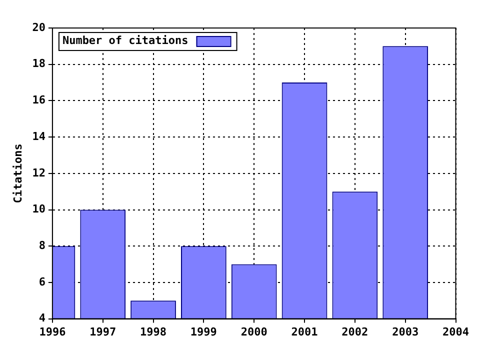  I want to click on x-tick-label: 1997, so click(103, 331).